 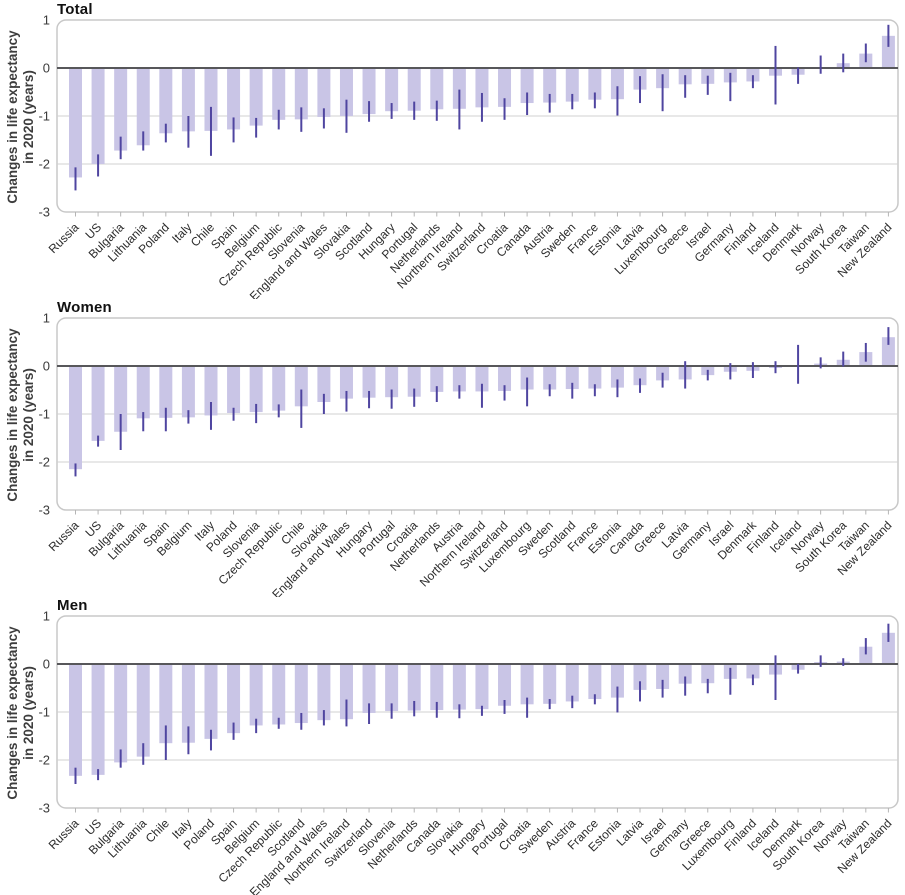 I want to click on panel-title-men: Men, so click(x=72, y=605).